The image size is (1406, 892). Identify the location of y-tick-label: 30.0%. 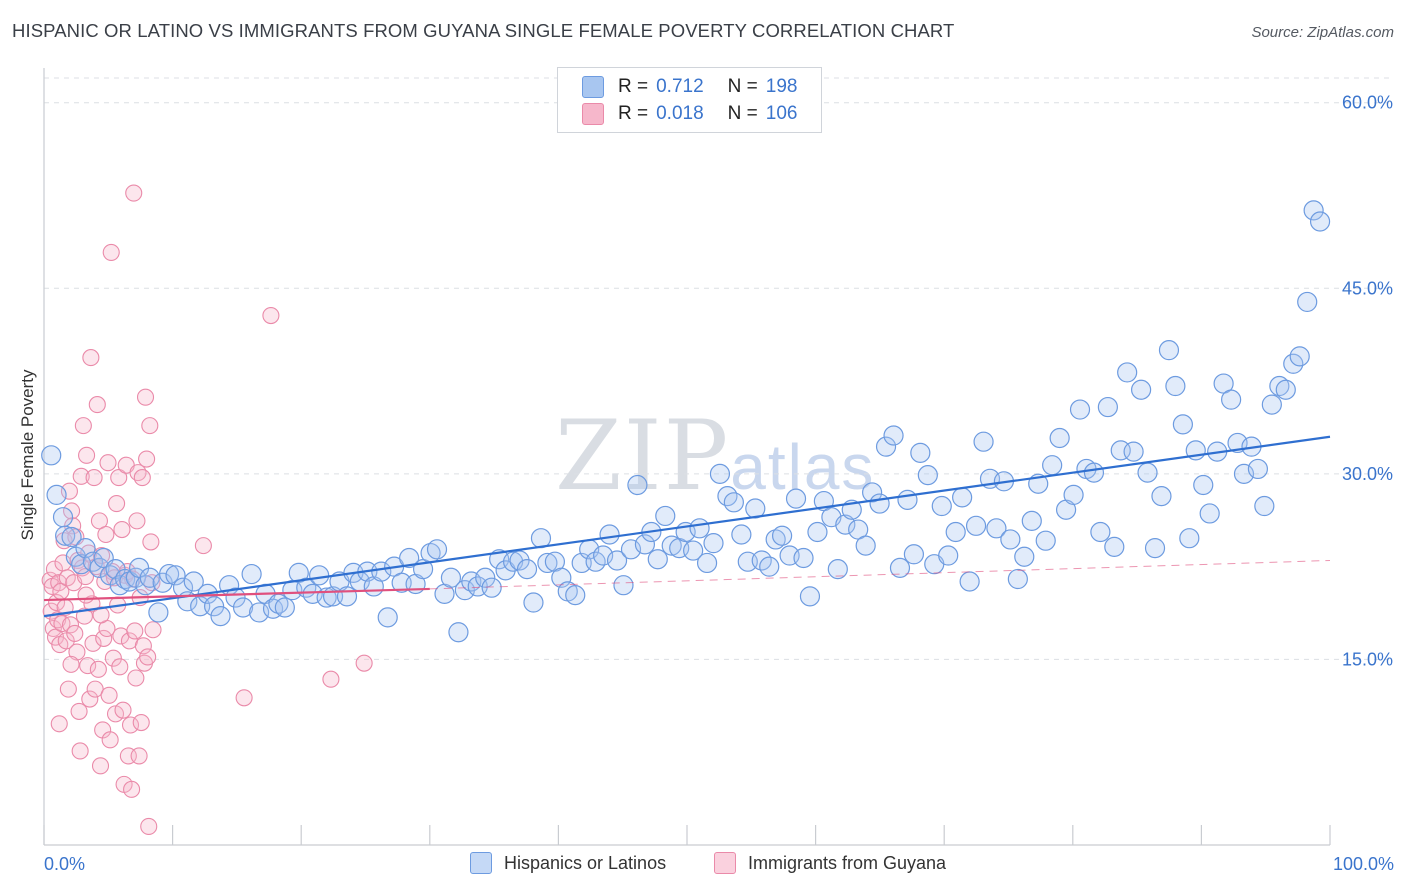
(1367, 474).